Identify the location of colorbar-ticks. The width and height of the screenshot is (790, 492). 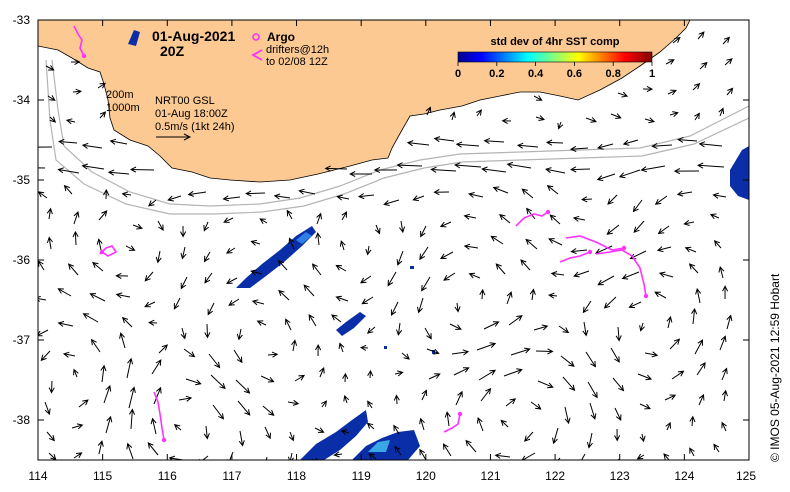
(555, 64).